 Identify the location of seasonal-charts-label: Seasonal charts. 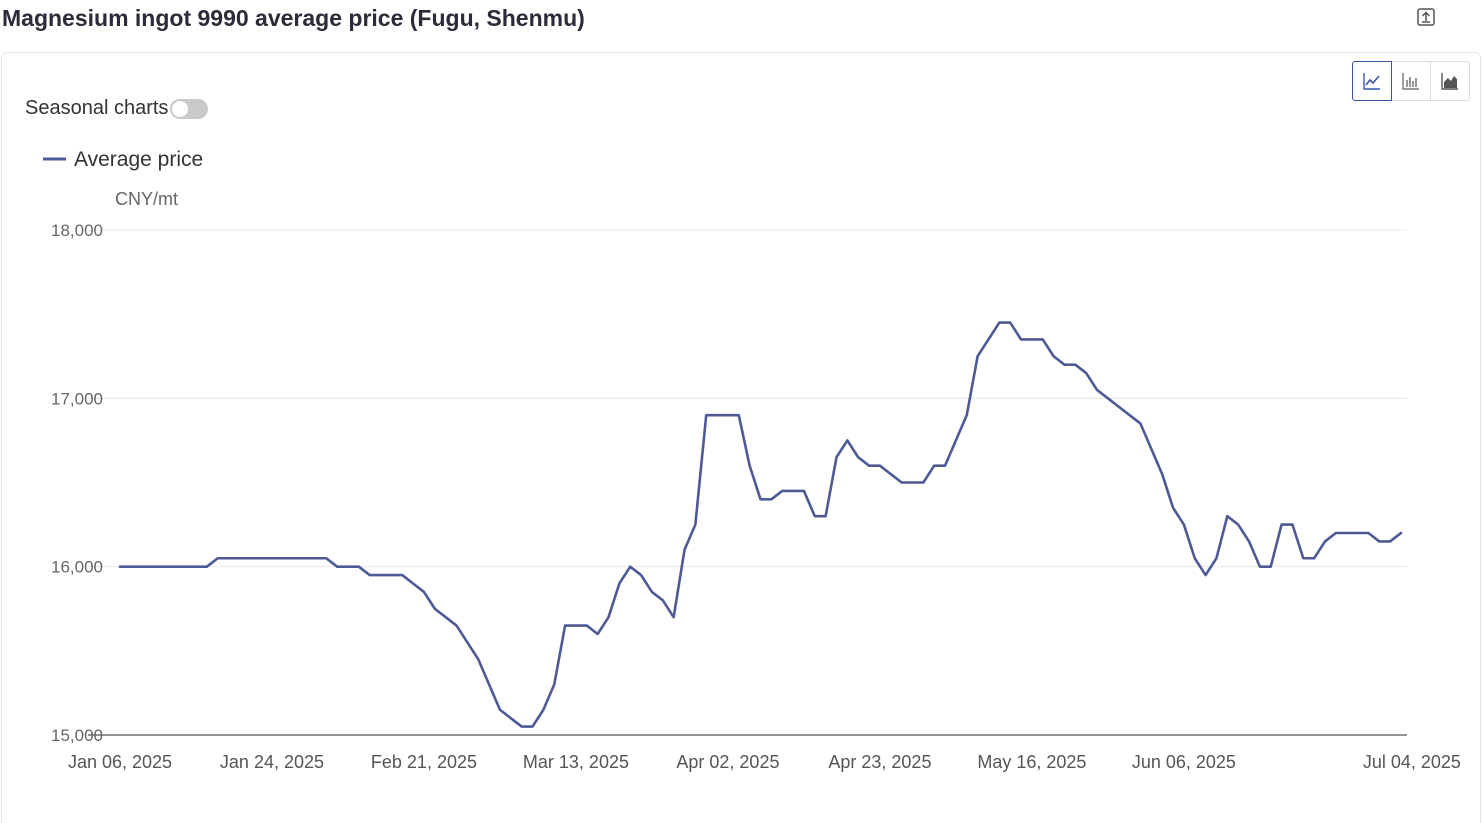
(97, 108).